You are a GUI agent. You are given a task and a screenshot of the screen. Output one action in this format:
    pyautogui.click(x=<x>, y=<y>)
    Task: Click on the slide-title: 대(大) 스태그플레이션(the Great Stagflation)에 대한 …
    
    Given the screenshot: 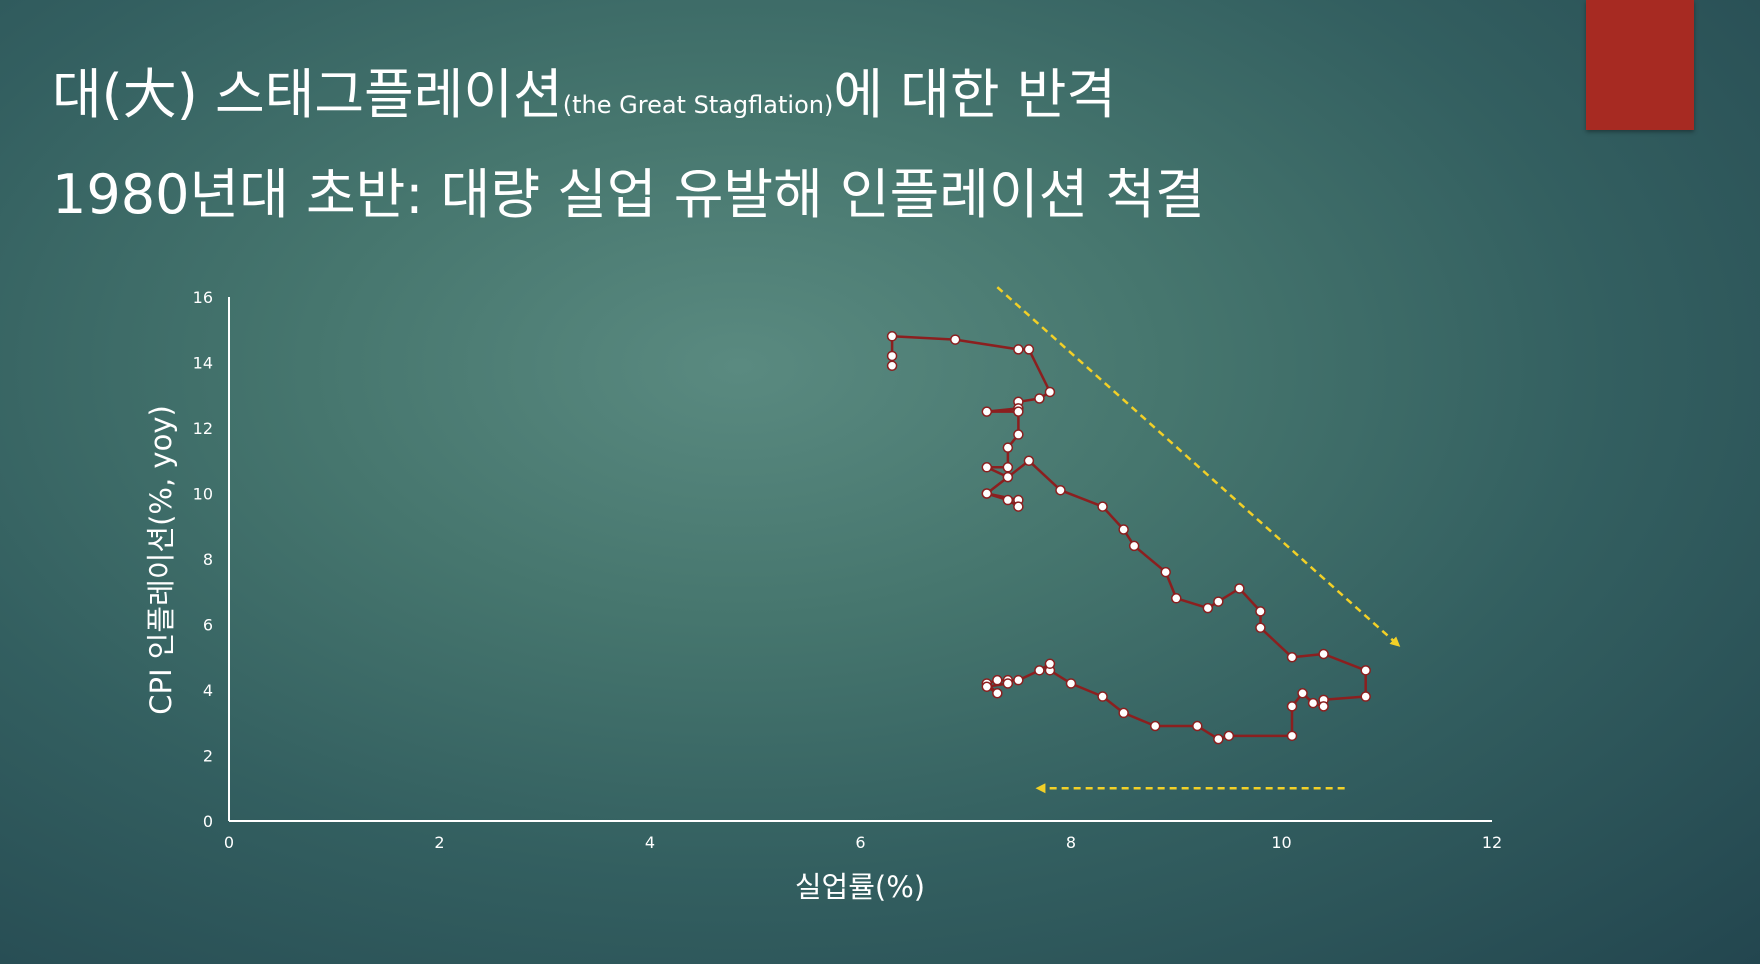 What is the action you would take?
    pyautogui.click(x=584, y=89)
    